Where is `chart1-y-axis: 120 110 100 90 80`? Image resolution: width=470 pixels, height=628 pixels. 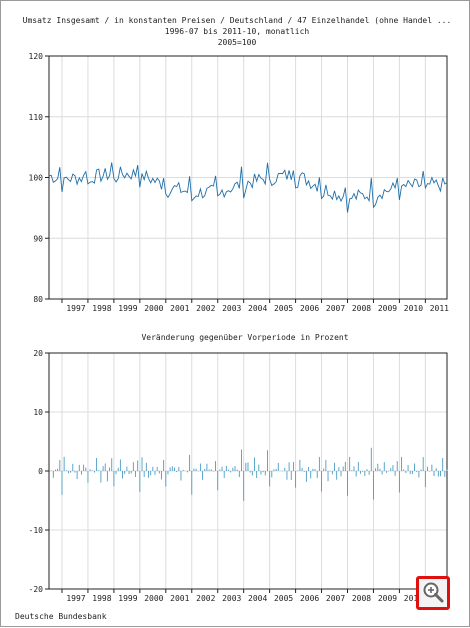 chart1-y-axis: 120 110 100 90 80 is located at coordinates (39, 178).